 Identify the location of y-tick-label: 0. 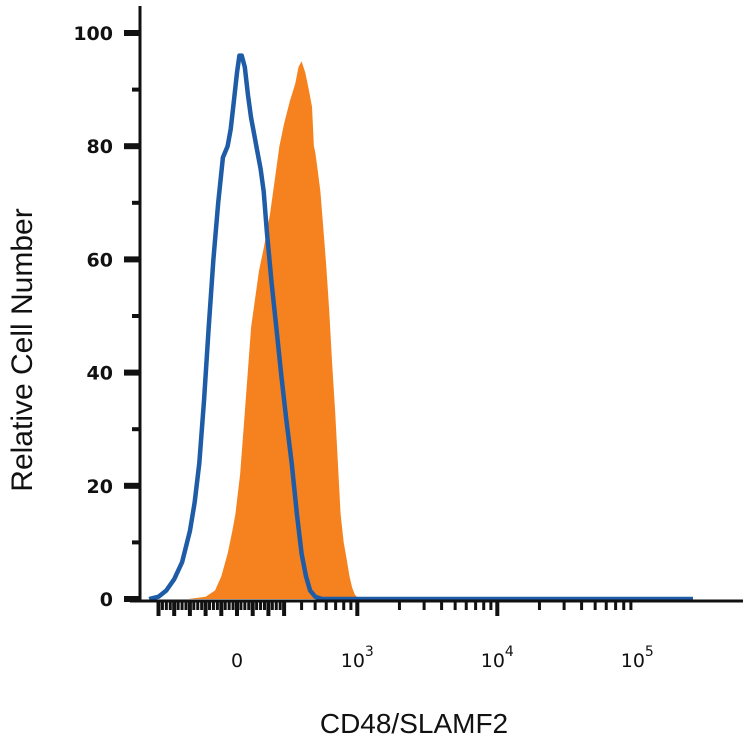
(106, 600).